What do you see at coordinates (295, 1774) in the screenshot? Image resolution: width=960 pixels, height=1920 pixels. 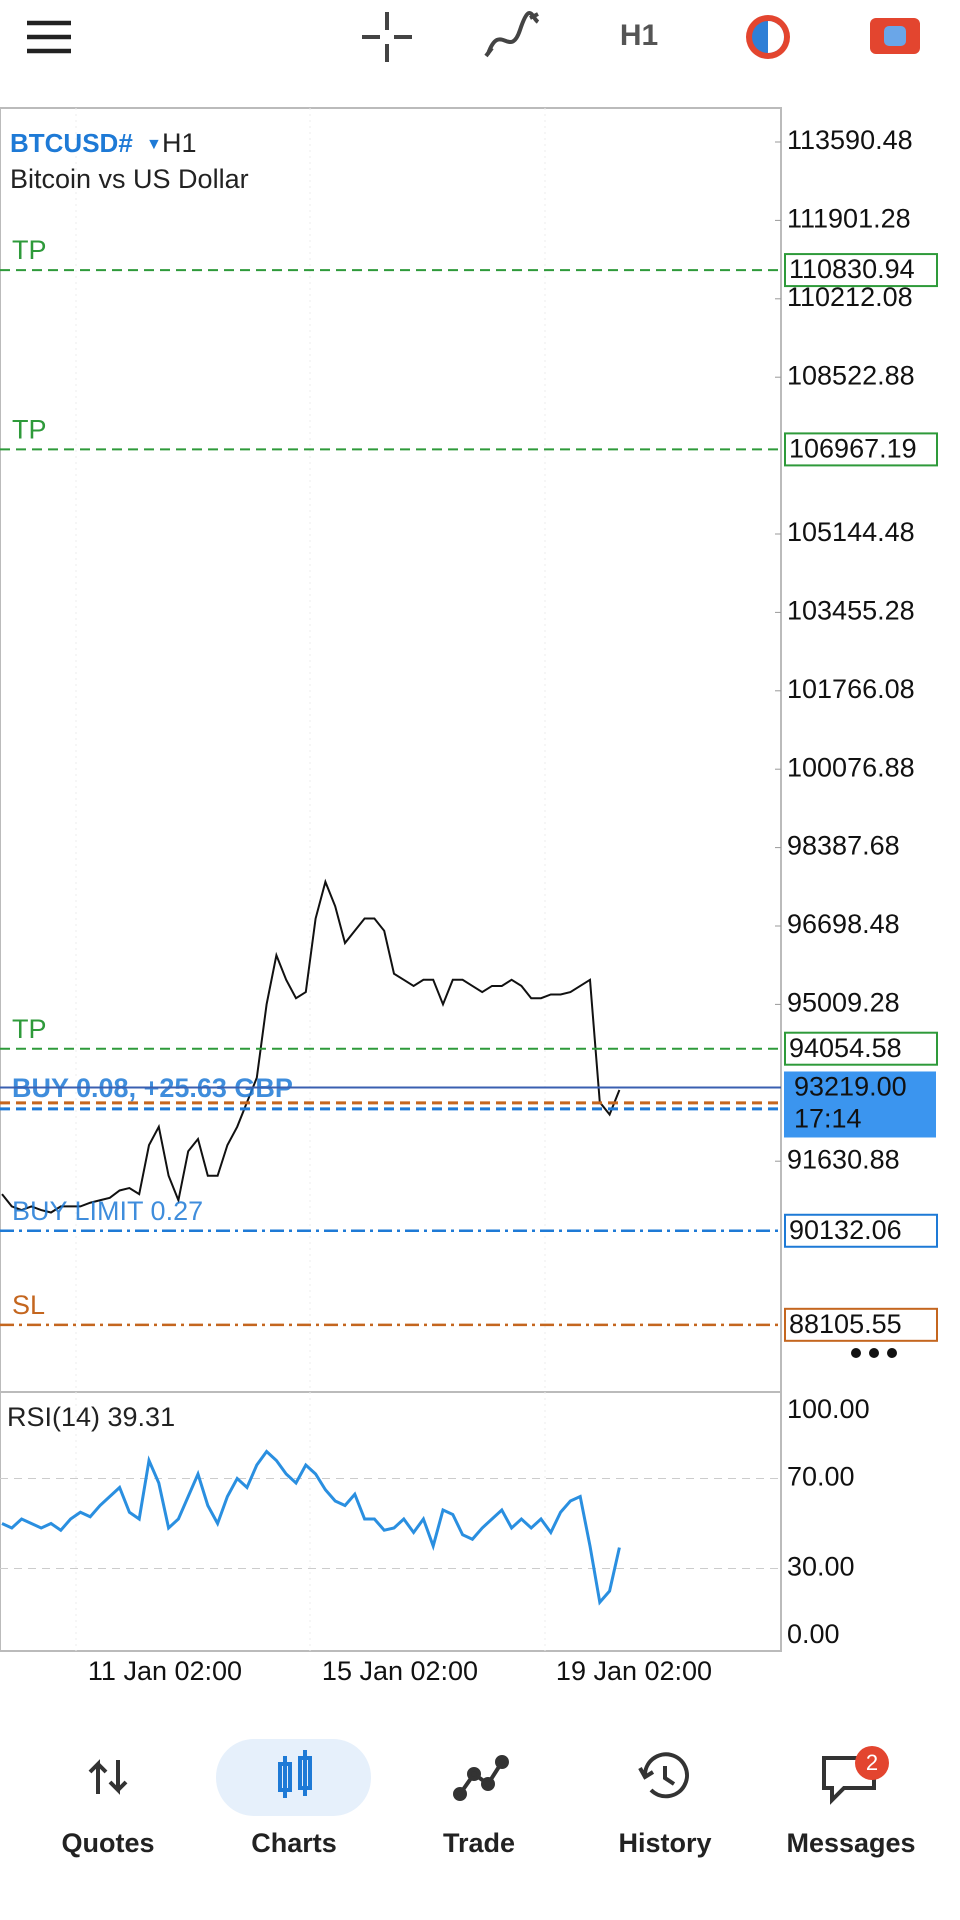 I see `charts-icon` at bounding box center [295, 1774].